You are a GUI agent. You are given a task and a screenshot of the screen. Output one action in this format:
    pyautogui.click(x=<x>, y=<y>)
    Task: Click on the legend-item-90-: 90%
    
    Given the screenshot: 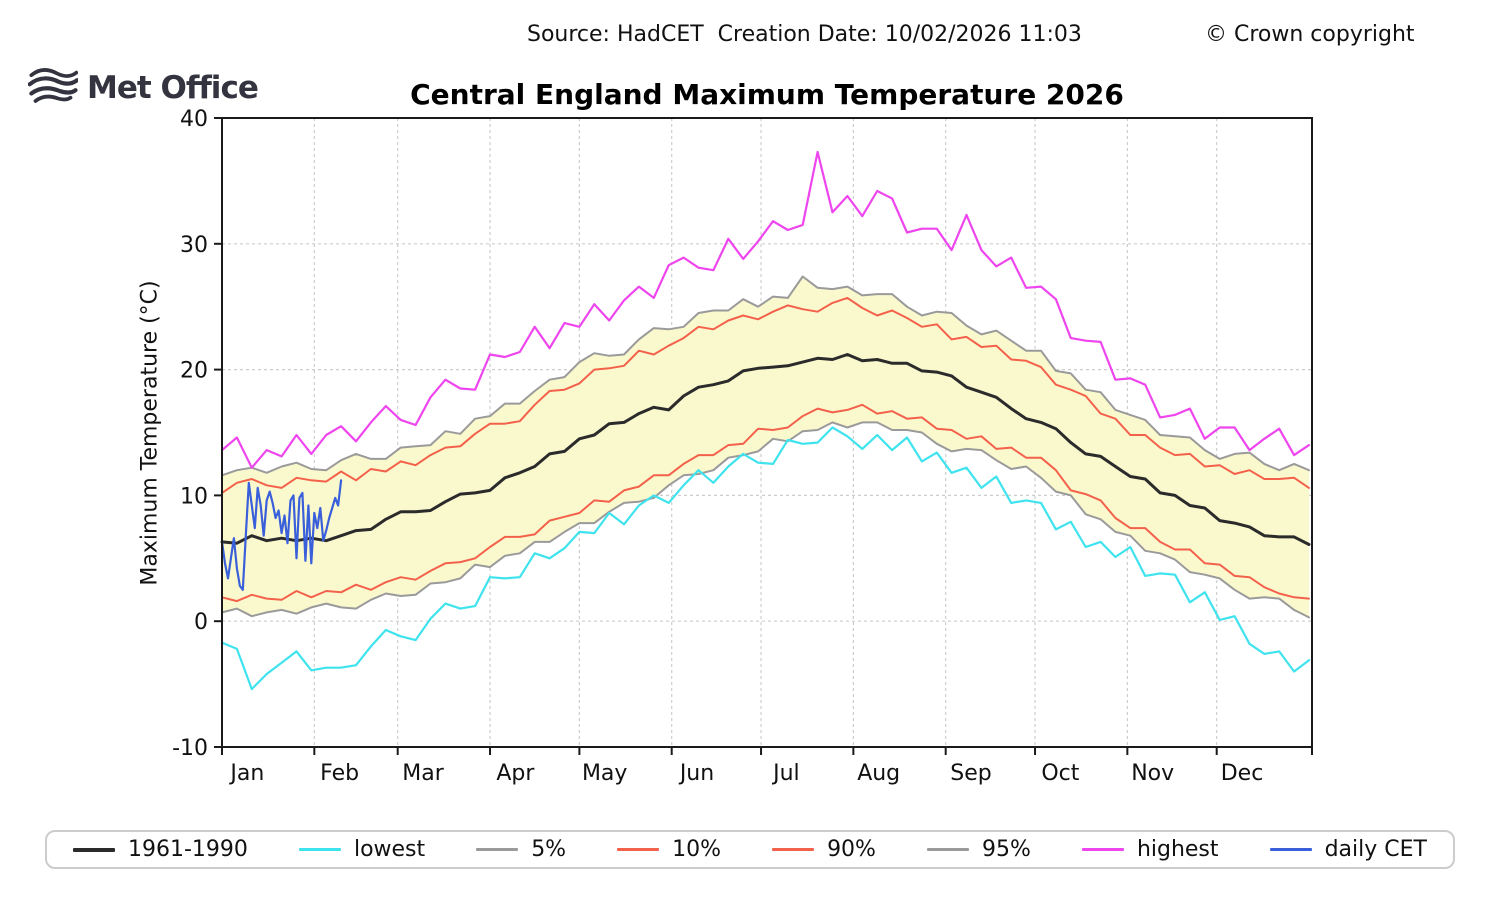 What is the action you would take?
    pyautogui.click(x=824, y=849)
    